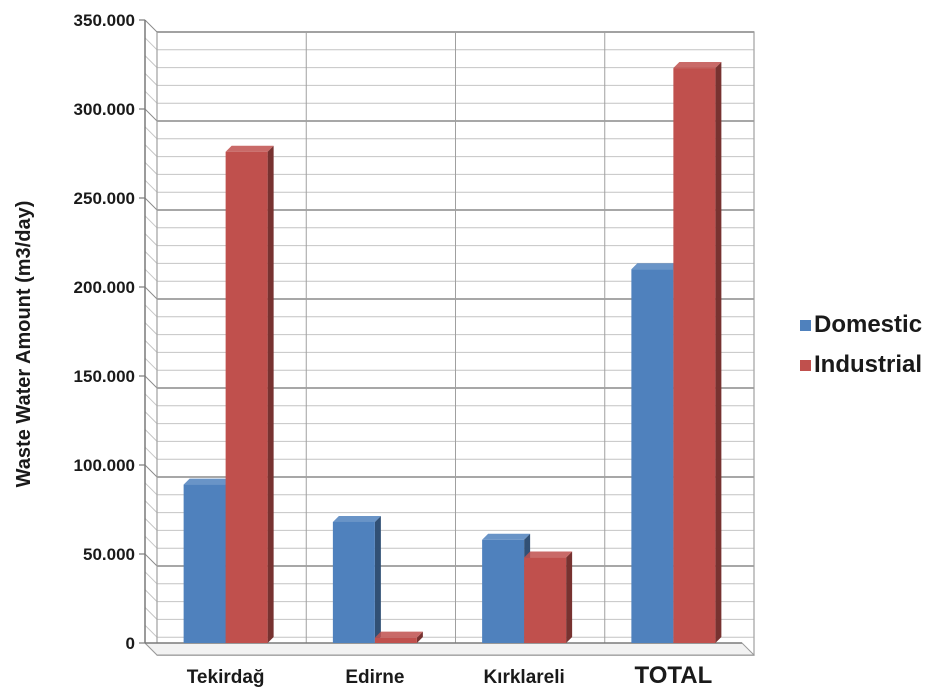  What do you see at coordinates (868, 324) in the screenshot?
I see `legend-label: Domestic` at bounding box center [868, 324].